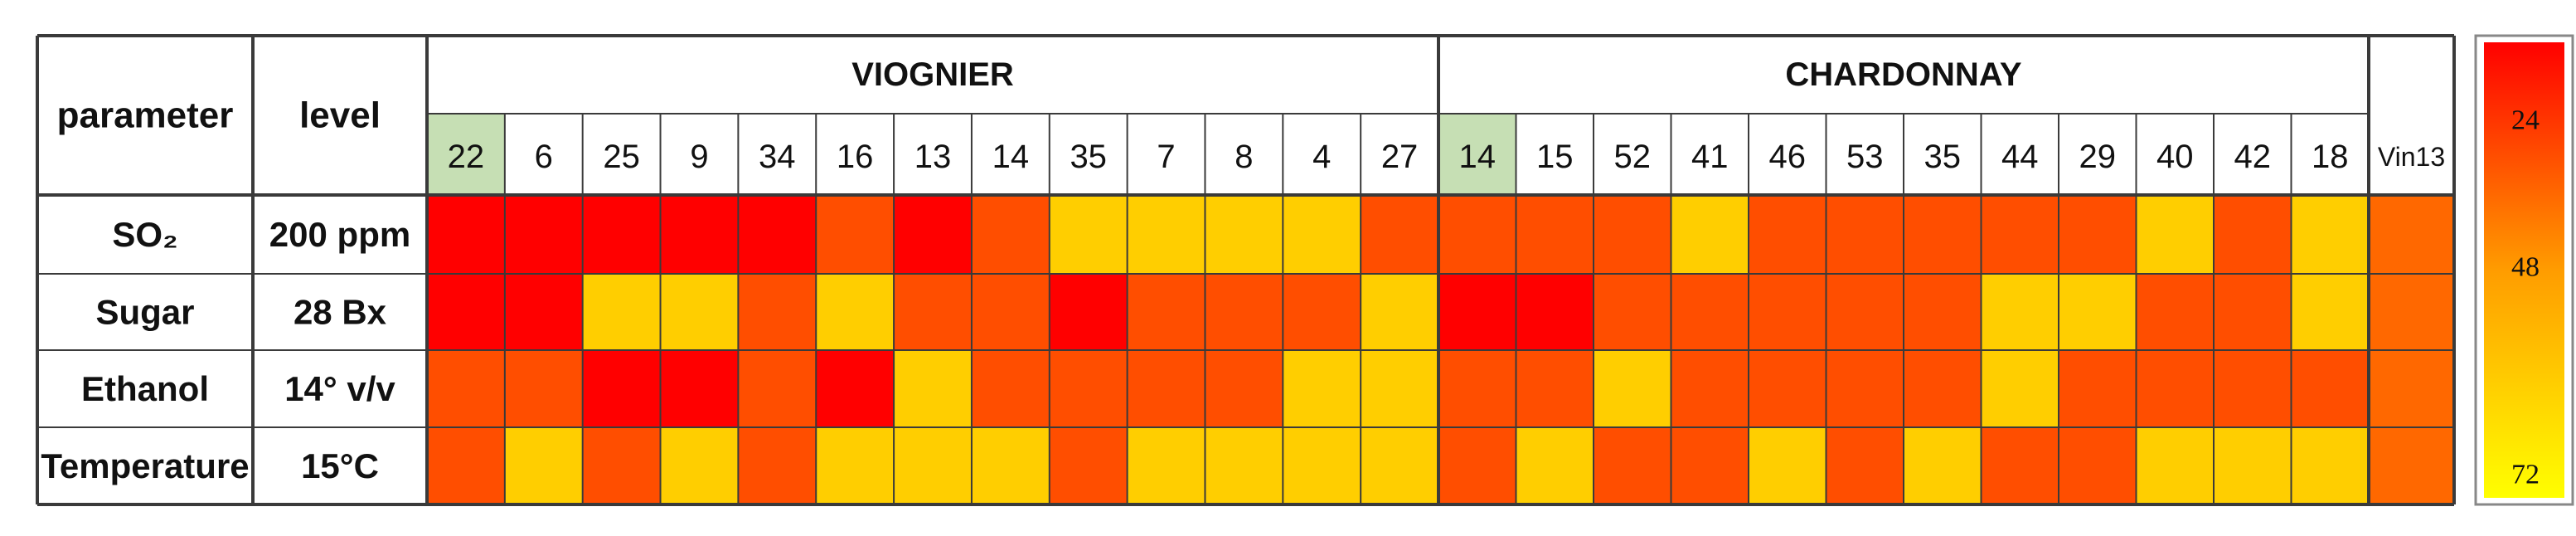 The image size is (2576, 536). Describe the element at coordinates (2411, 157) in the screenshot. I see `extra-column-label: Vin13` at that location.